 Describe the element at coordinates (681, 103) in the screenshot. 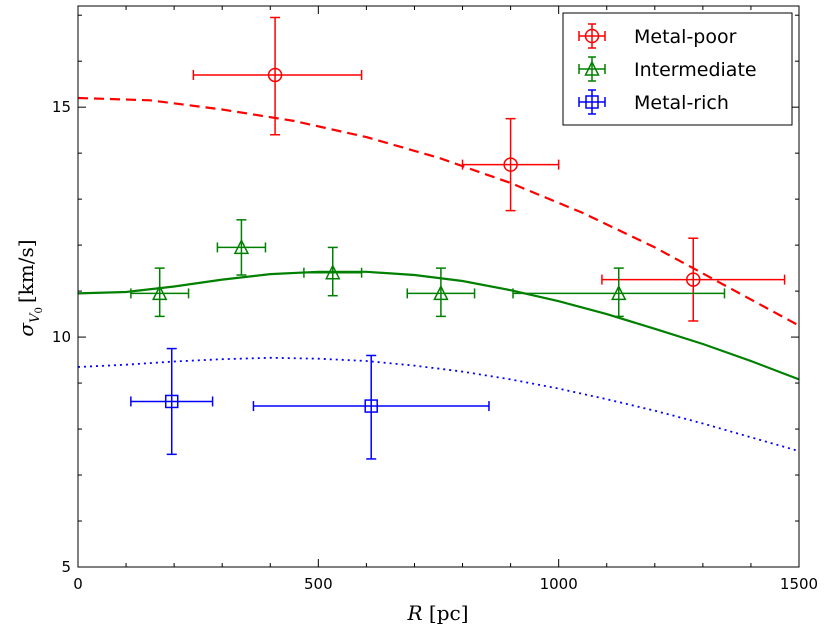

I see `legend-label-metal-rich: Metal-rich` at that location.